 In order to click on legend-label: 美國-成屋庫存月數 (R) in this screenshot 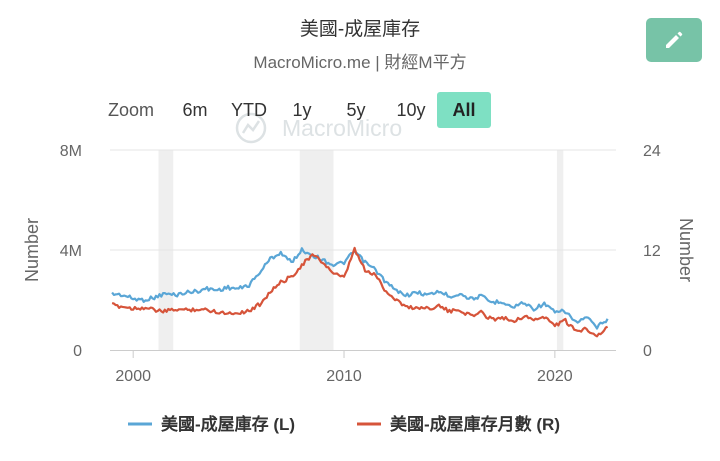, I will do `click(475, 424)`.